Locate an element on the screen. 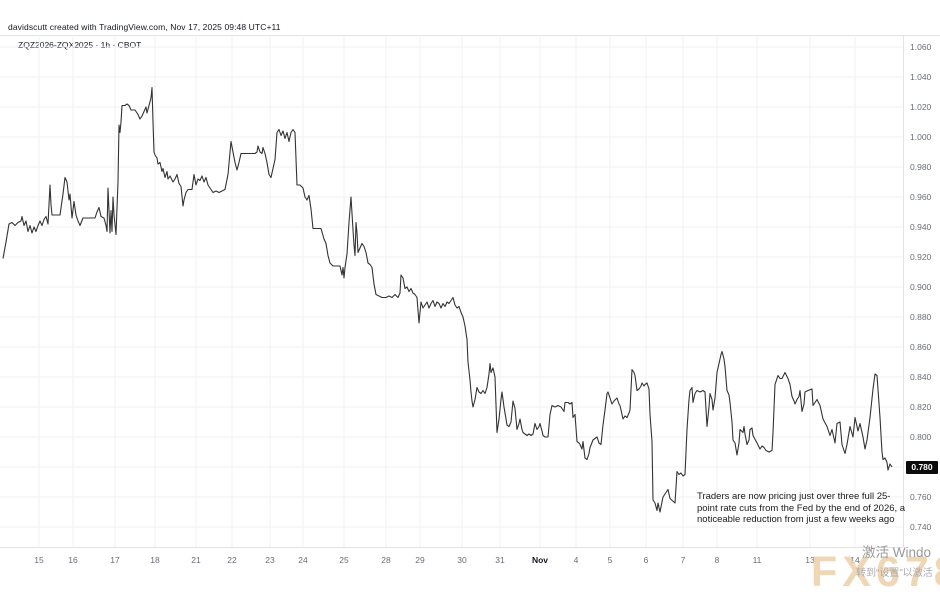  x-axis-label: 13 is located at coordinates (810, 560).